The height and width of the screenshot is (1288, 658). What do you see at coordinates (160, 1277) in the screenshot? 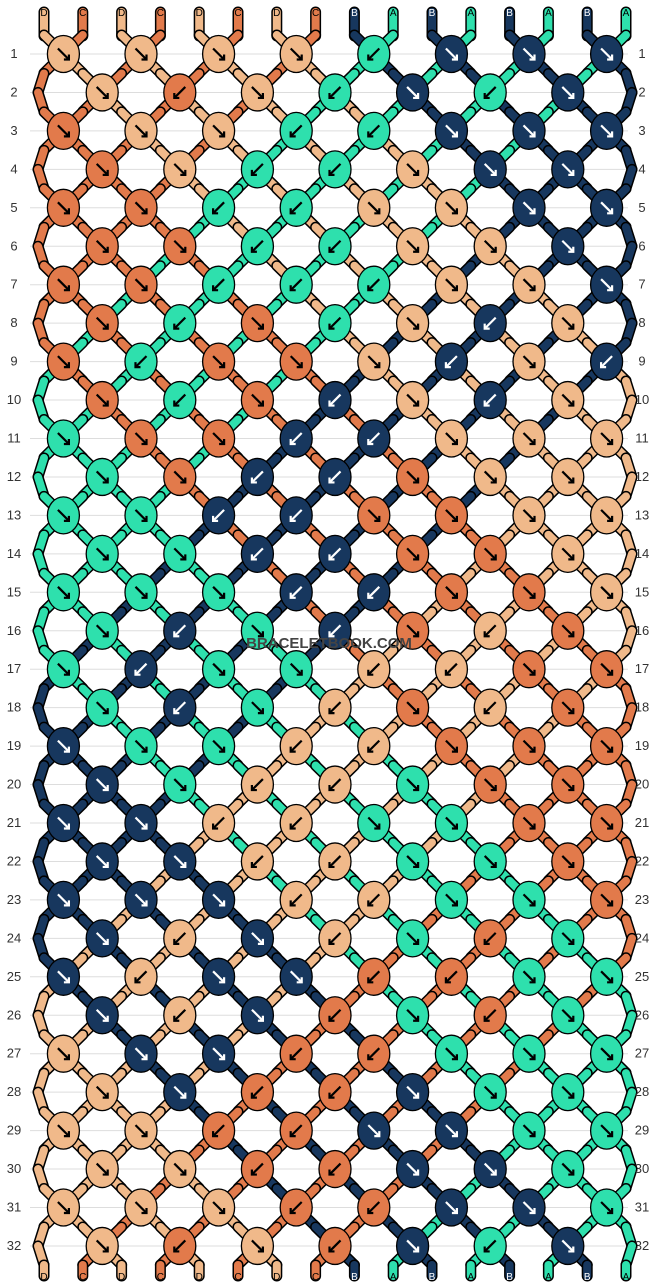
I see `strand-label-bottom: C` at bounding box center [160, 1277].